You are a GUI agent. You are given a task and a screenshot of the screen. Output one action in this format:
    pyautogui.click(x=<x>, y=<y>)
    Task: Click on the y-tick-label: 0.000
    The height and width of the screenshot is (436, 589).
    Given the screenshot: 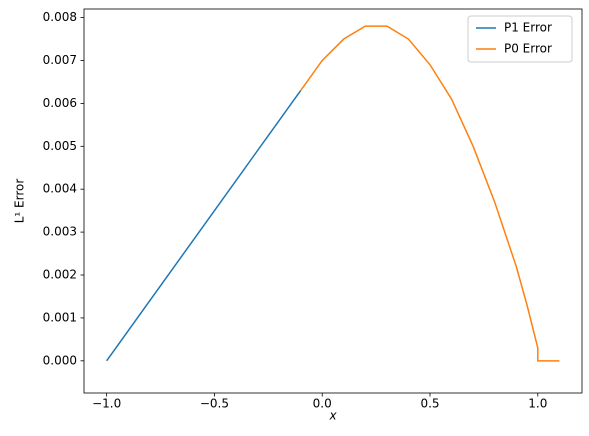 What is the action you would take?
    pyautogui.click(x=60, y=360)
    